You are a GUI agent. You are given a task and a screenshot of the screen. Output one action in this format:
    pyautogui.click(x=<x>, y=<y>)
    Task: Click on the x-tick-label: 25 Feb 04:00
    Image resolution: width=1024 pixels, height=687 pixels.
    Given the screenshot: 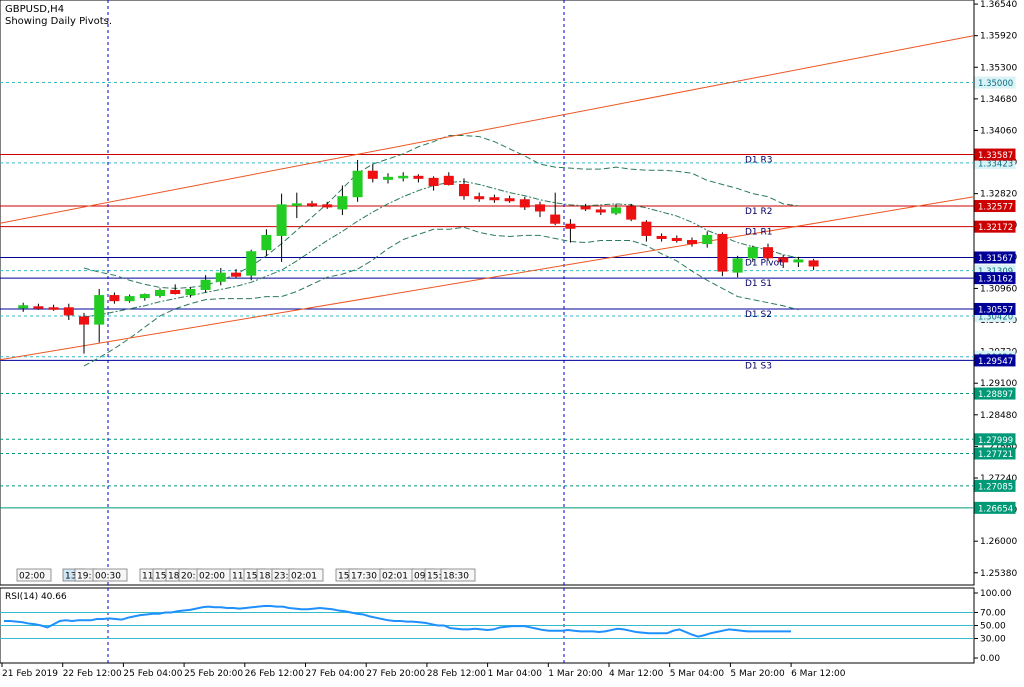 What is the action you would take?
    pyautogui.click(x=152, y=674)
    